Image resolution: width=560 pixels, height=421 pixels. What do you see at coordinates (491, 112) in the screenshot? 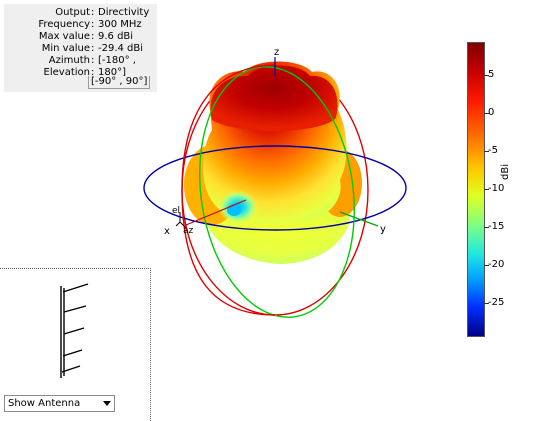
I see `colorbar-tick-label: 0` at bounding box center [491, 112].